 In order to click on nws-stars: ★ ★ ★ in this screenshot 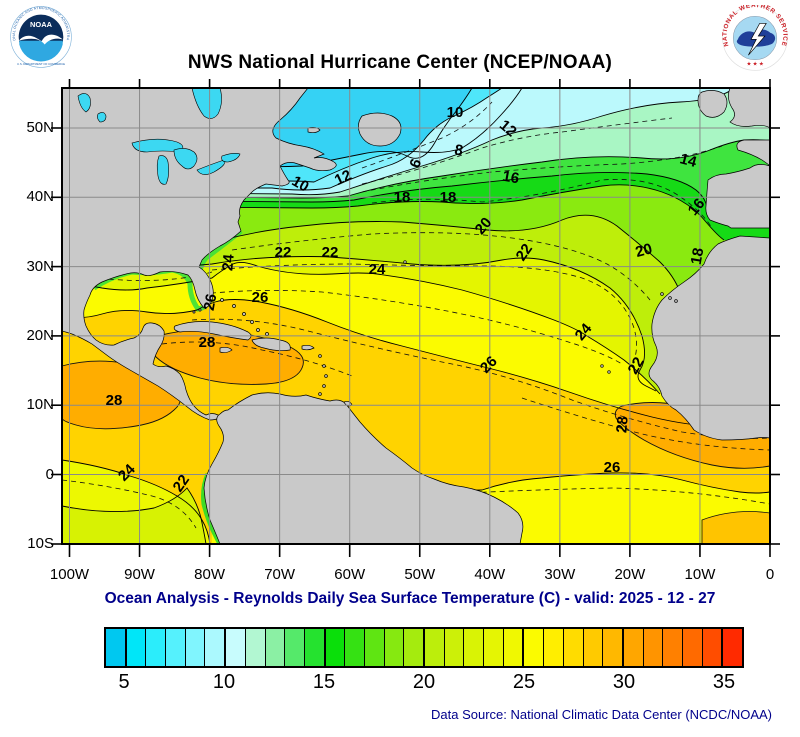, I will do `click(754, 65)`.